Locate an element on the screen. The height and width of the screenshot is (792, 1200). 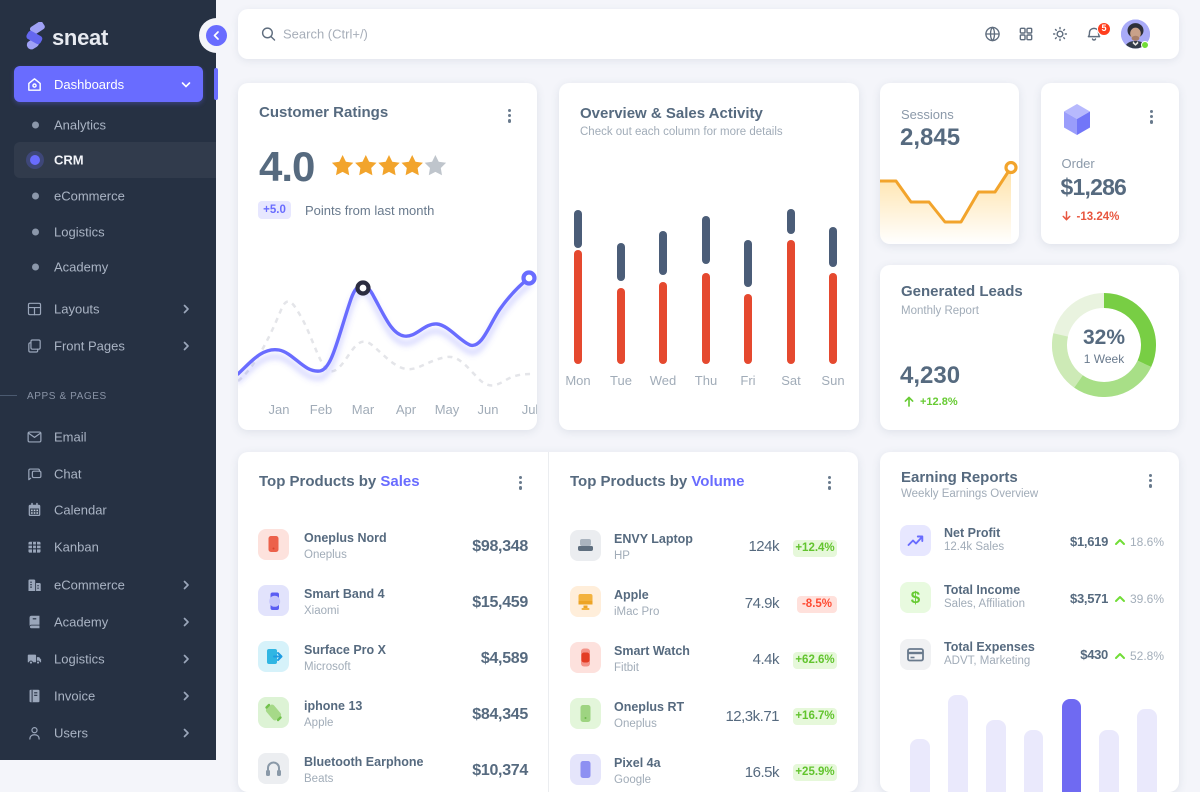
svg-text: Thu is located at coordinates (706, 380).